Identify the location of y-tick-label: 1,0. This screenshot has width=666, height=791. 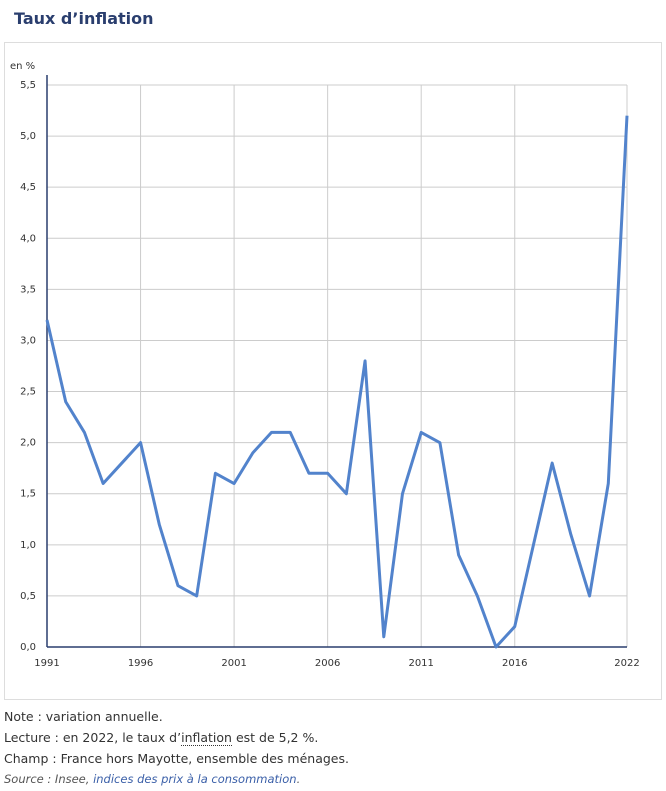
(28, 545).